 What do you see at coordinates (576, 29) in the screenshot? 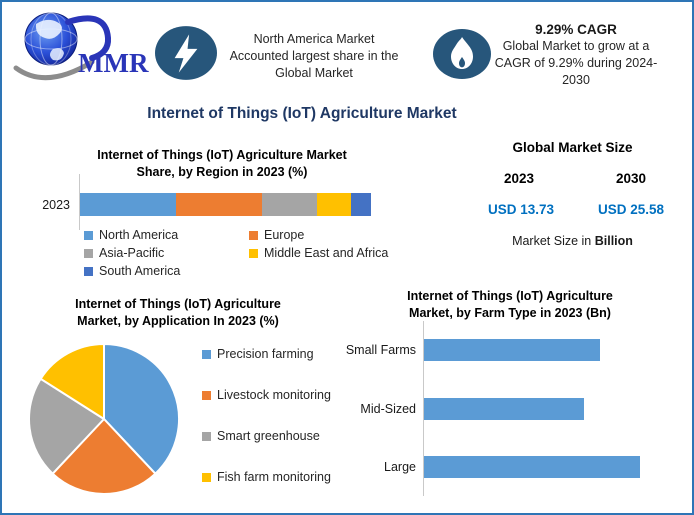
I see `cagr-title: 9.29% CAGR` at bounding box center [576, 29].